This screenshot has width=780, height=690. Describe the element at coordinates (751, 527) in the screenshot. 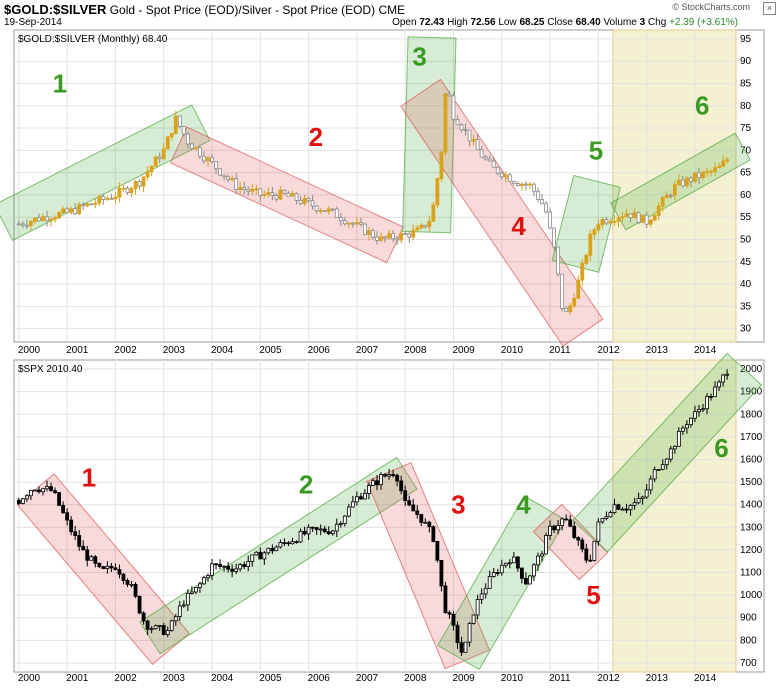

I see `spx-y-tick-label: 1300` at that location.